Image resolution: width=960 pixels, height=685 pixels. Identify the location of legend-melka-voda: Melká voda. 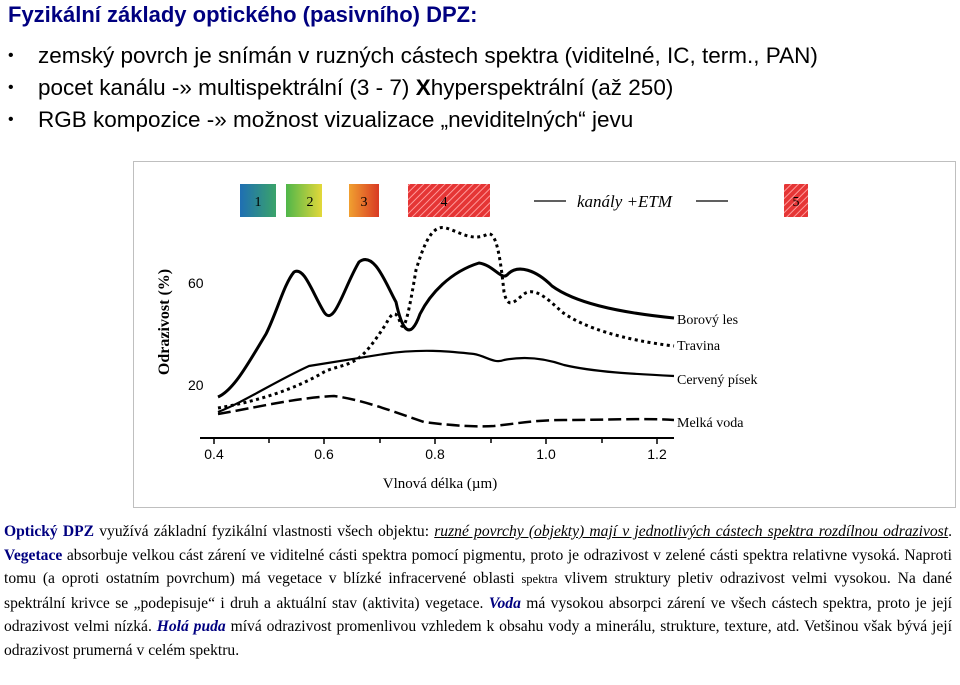
(710, 423).